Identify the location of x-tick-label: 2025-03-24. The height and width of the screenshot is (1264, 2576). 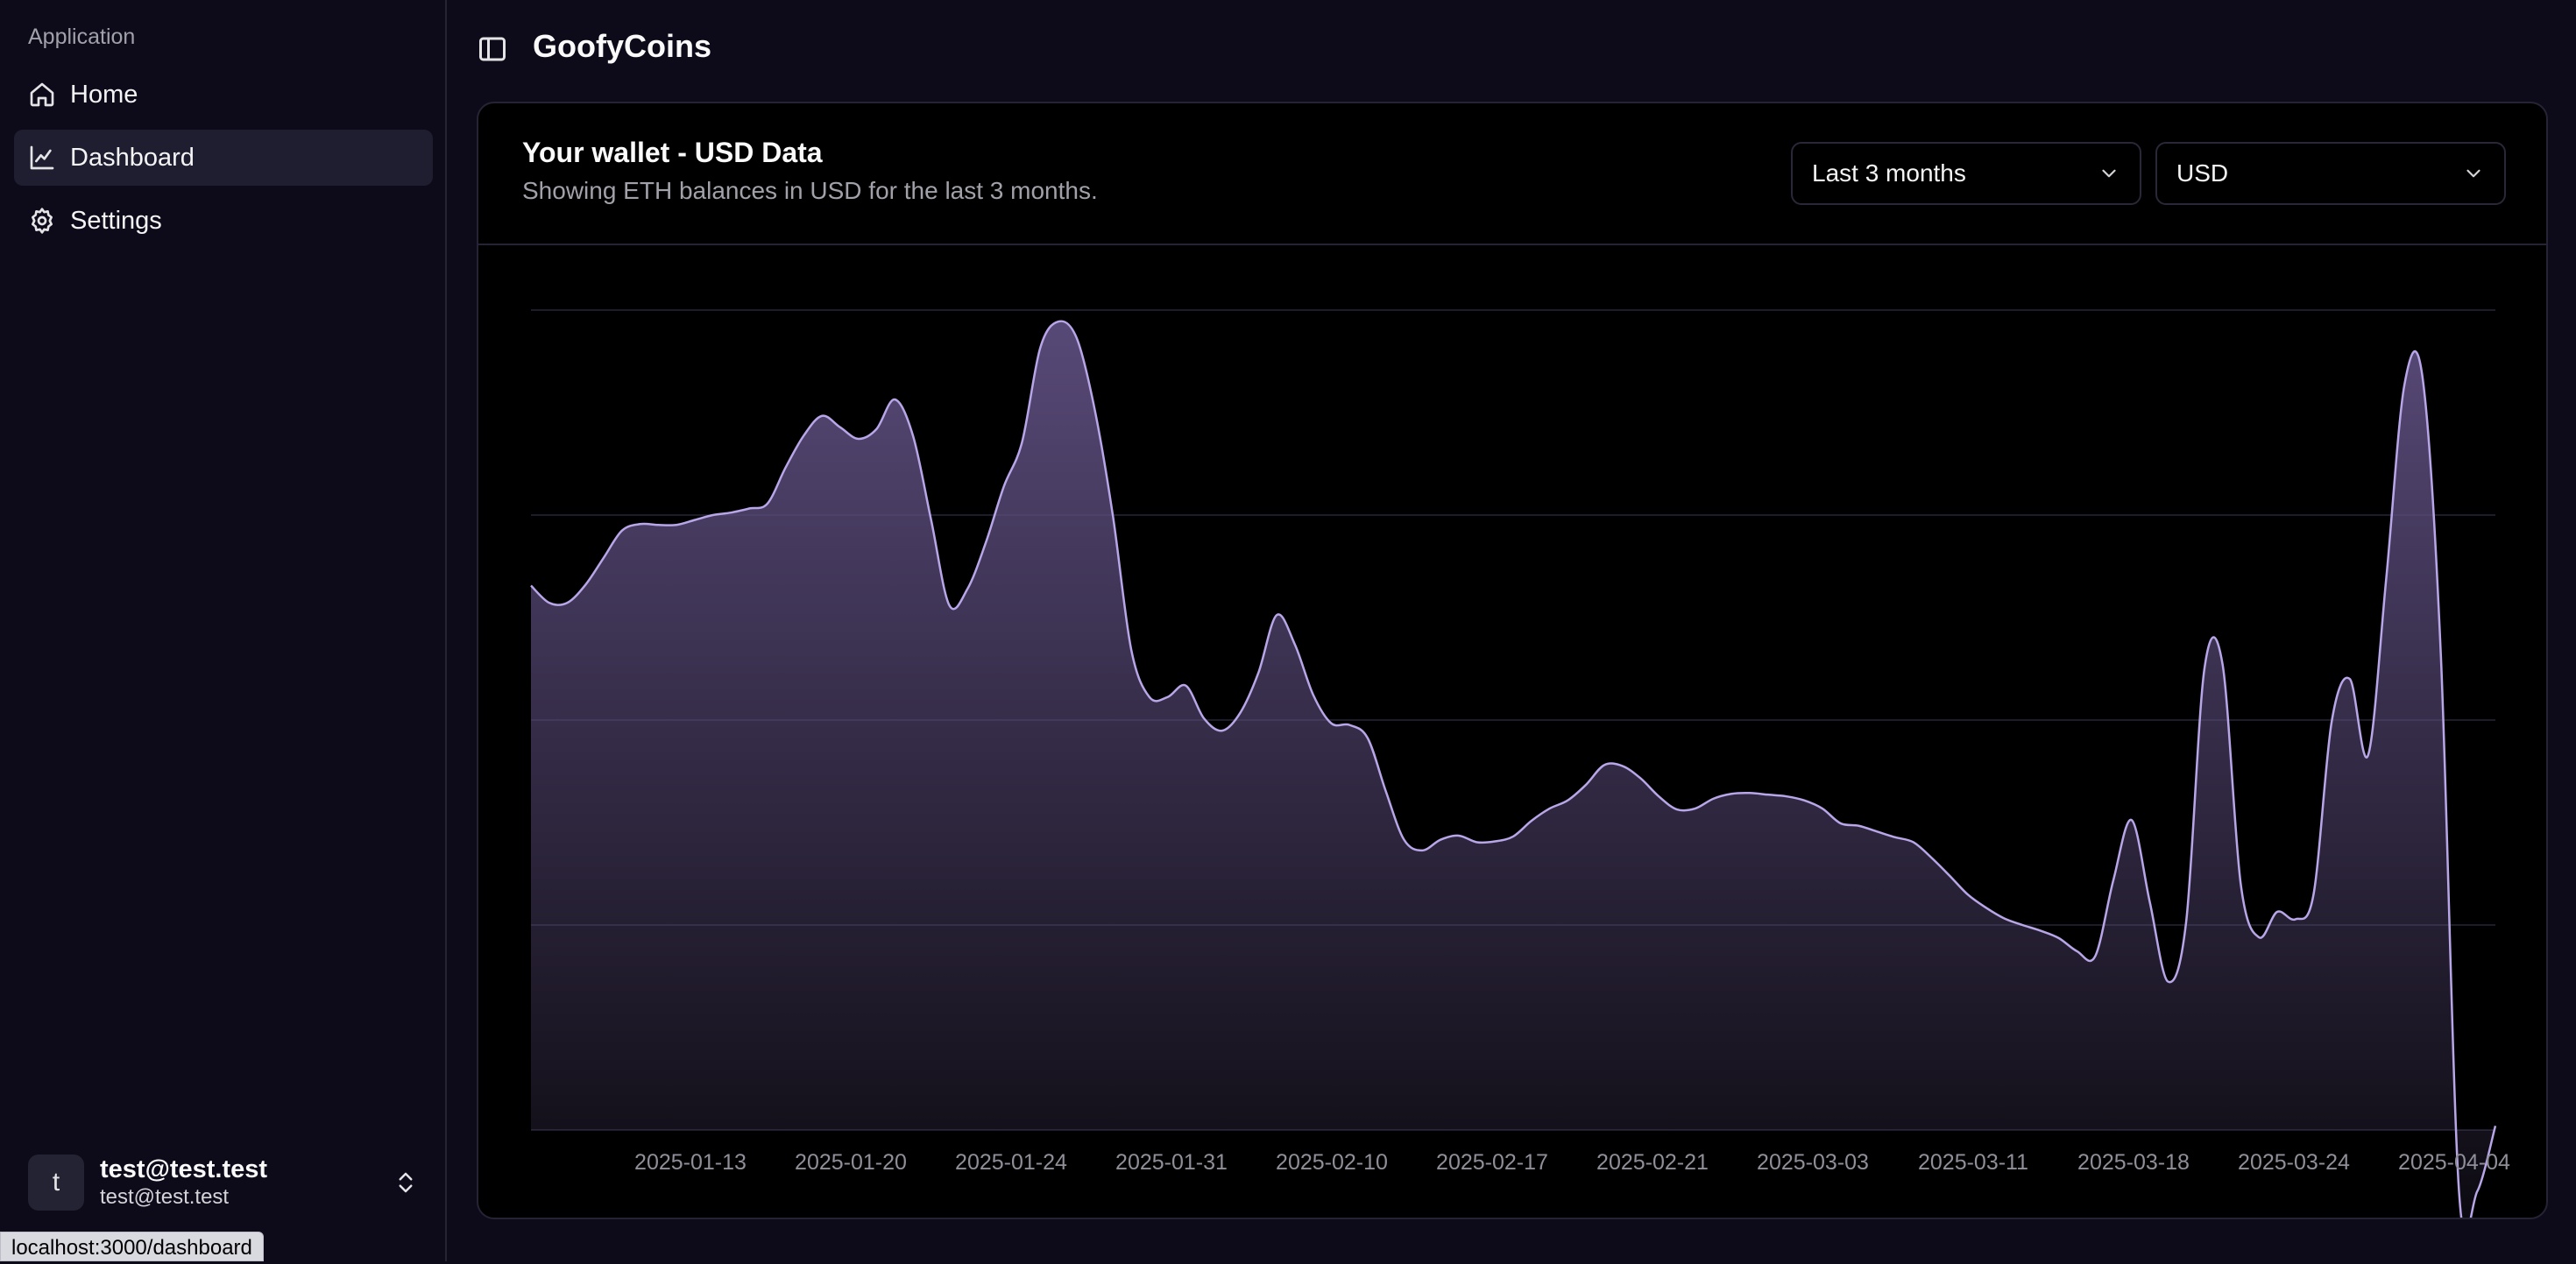
(2294, 1162).